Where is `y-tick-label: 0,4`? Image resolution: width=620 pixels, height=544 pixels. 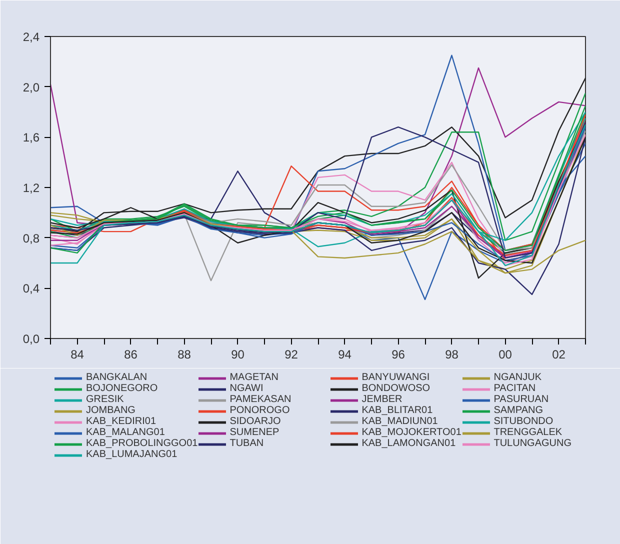 y-tick-label: 0,4 is located at coordinates (31, 289).